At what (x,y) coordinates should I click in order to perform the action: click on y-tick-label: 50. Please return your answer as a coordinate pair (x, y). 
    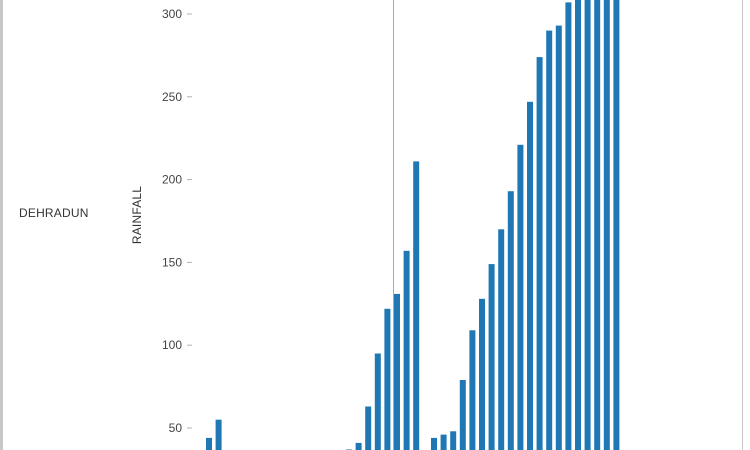
    Looking at the image, I should click on (176, 428).